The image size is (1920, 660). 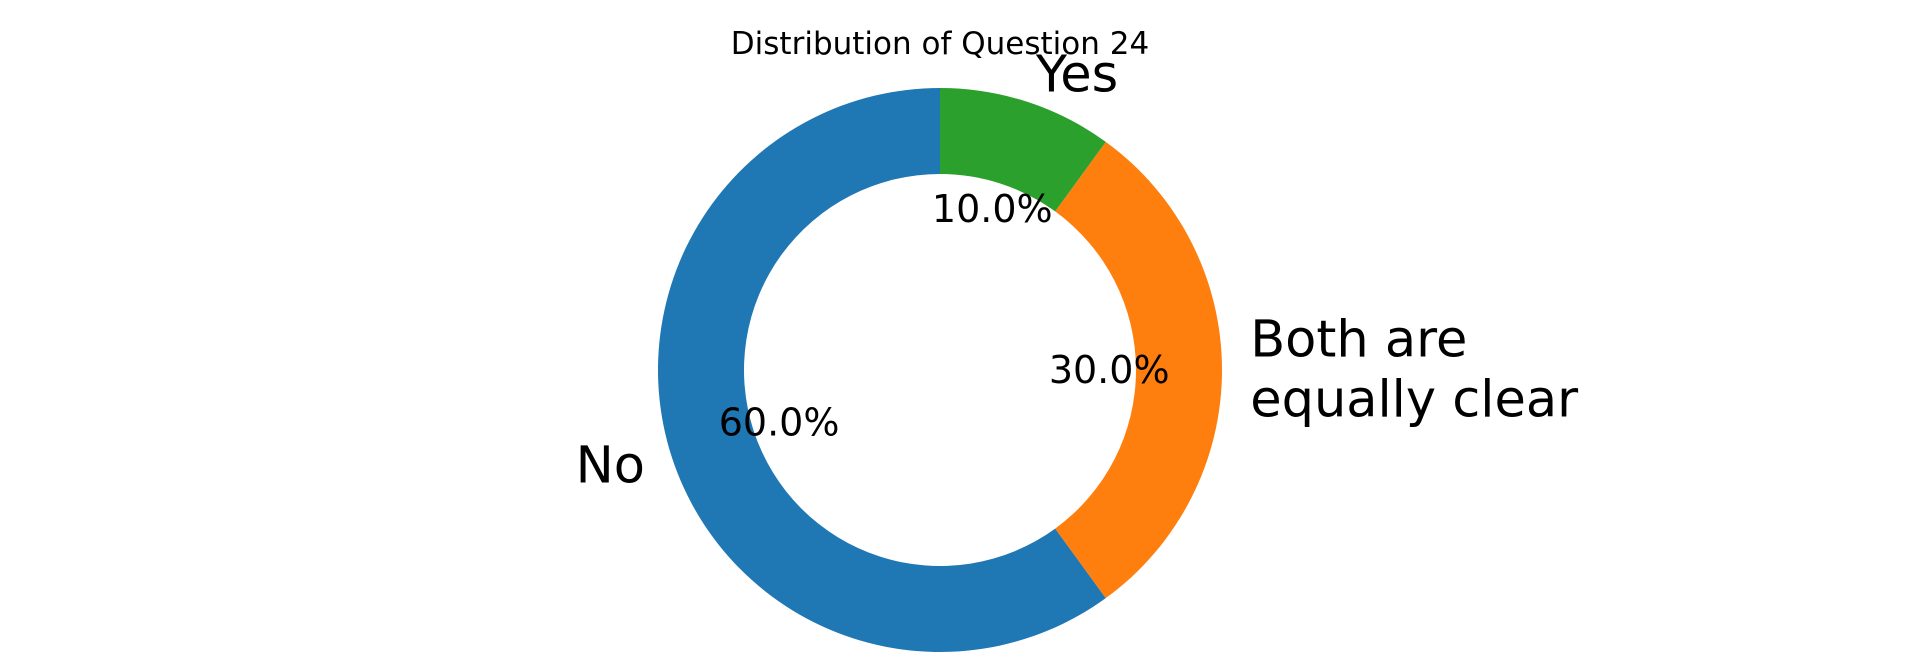 What do you see at coordinates (610, 465) in the screenshot?
I see `slice-label-no: No` at bounding box center [610, 465].